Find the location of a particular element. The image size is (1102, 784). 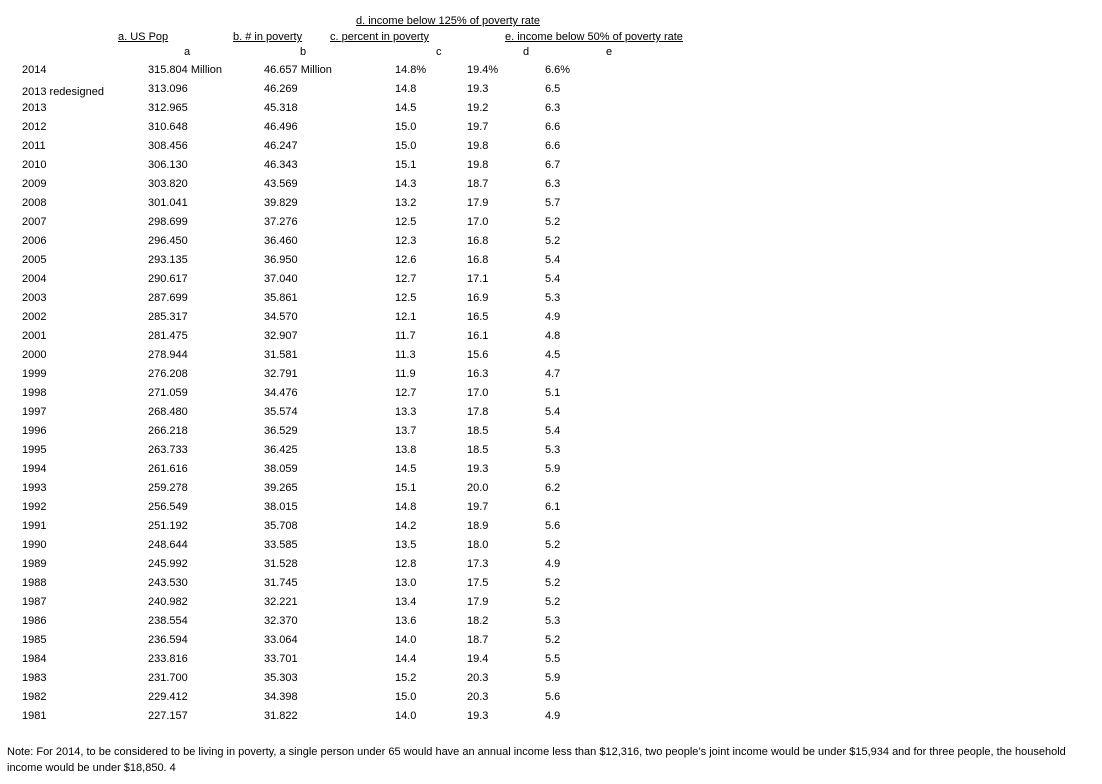

cell-d: 18.0 is located at coordinates (478, 545).